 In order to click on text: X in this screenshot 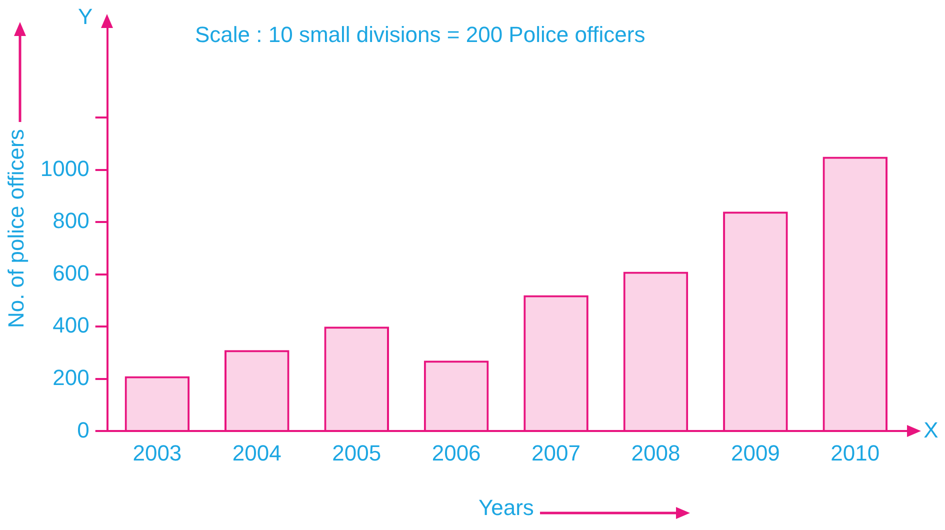, I will do `click(931, 429)`.